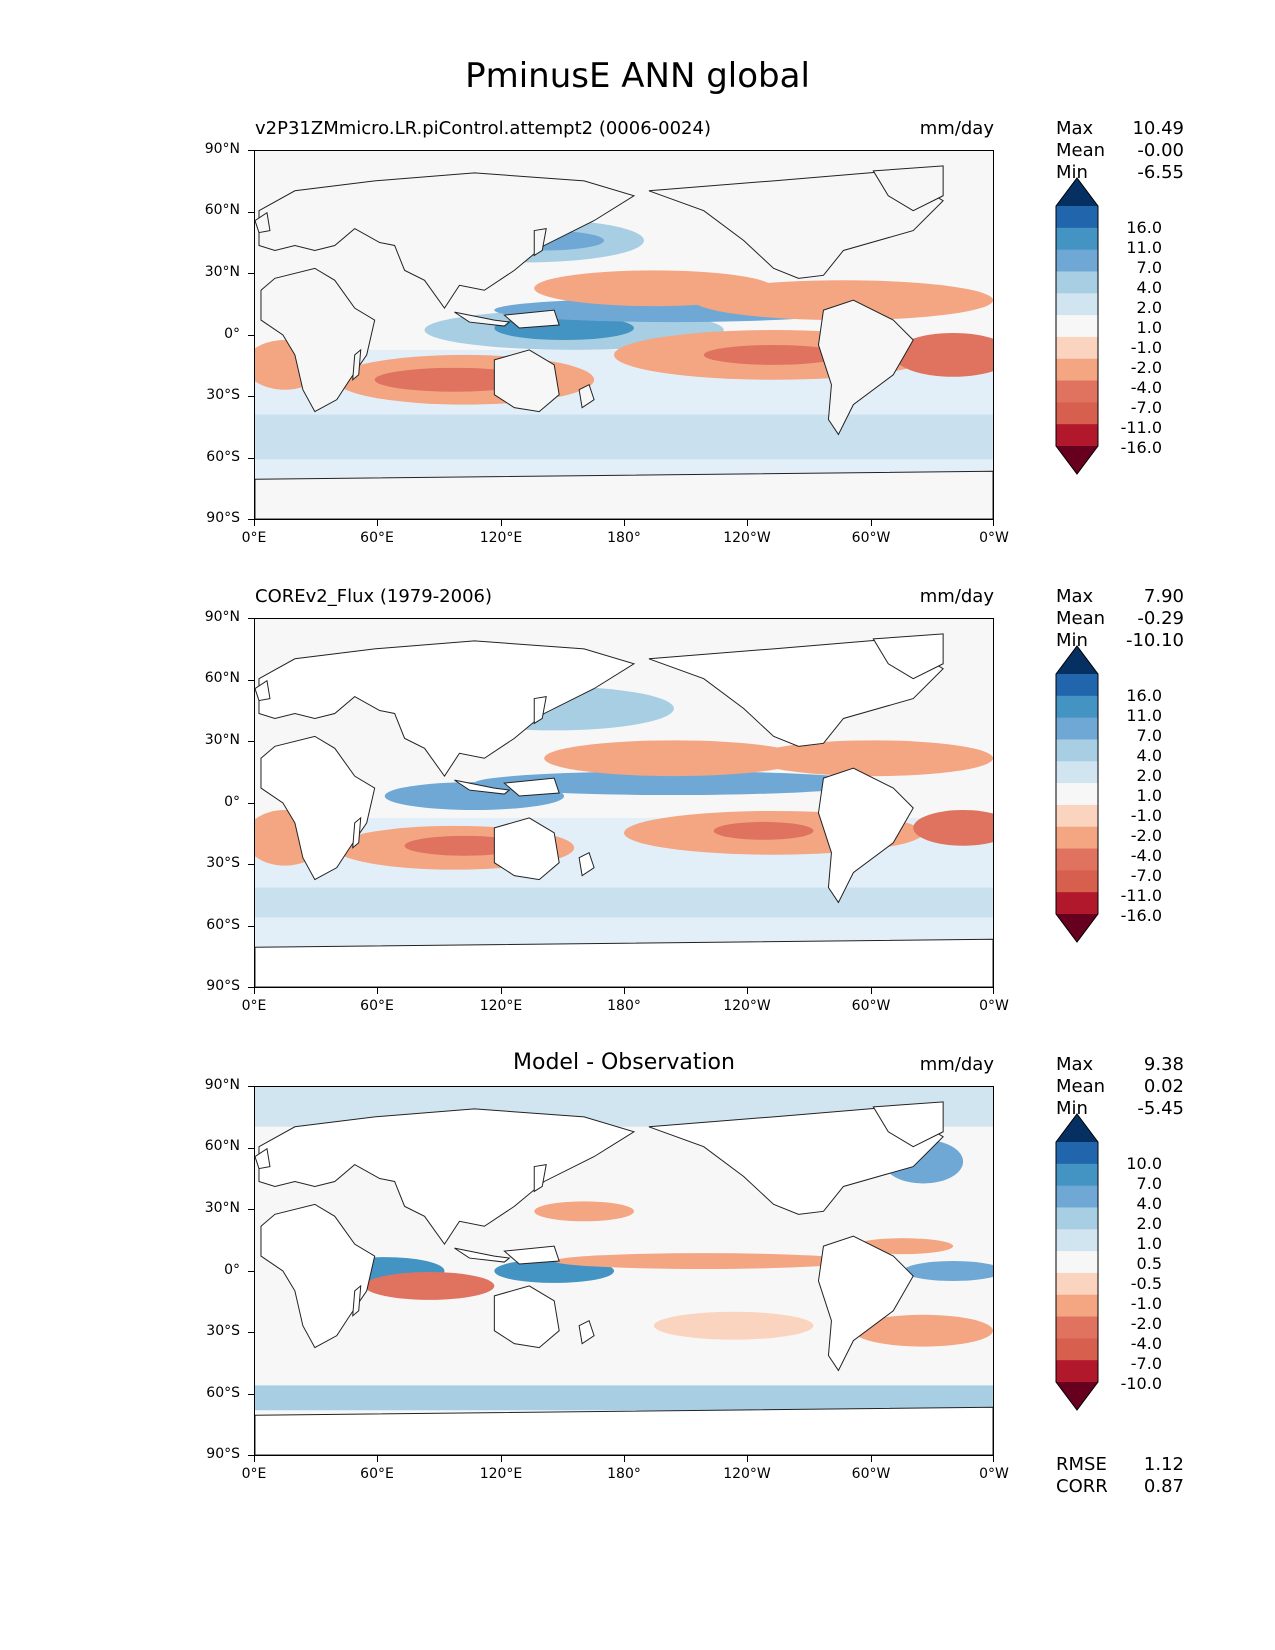 The width and height of the screenshot is (1275, 1650). What do you see at coordinates (1141, 447) in the screenshot?
I see `colorbar-label: -16.0` at bounding box center [1141, 447].